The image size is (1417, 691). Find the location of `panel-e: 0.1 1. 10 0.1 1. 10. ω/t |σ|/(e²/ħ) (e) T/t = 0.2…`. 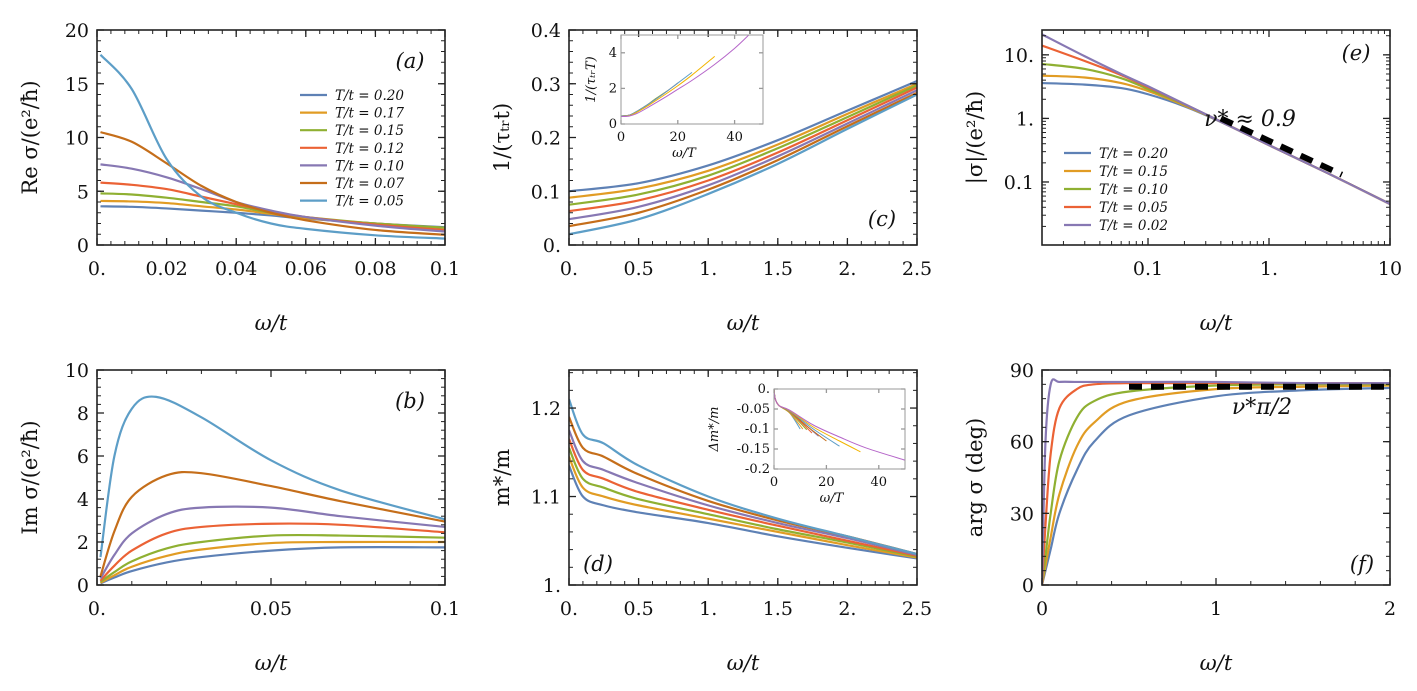

panel-e: 0.1 1. 10 0.1 1. 10. ω/t |σ|/(e²/ħ) (e) T/t = 0.2… is located at coordinates (1182, 182).